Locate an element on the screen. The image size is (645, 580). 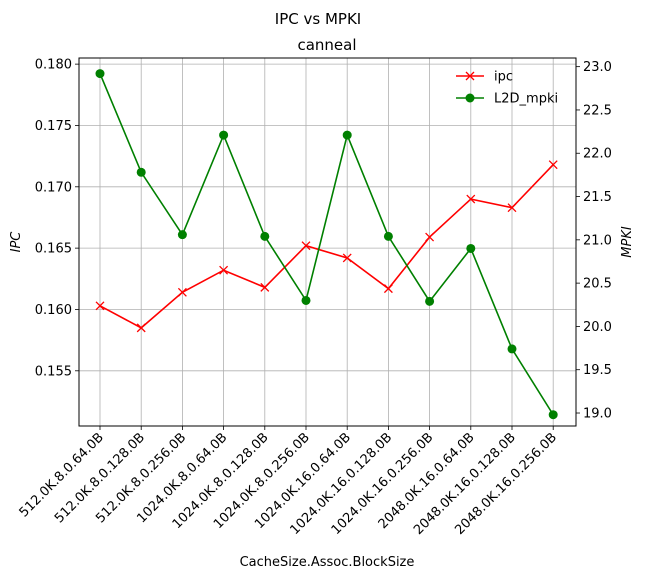
y-tick-label-right: 21.0 is located at coordinates (597, 240).